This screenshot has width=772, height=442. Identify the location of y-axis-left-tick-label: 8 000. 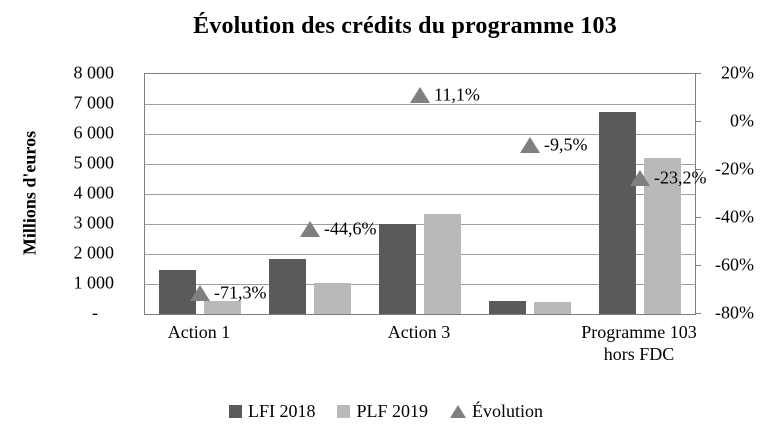
(94, 72).